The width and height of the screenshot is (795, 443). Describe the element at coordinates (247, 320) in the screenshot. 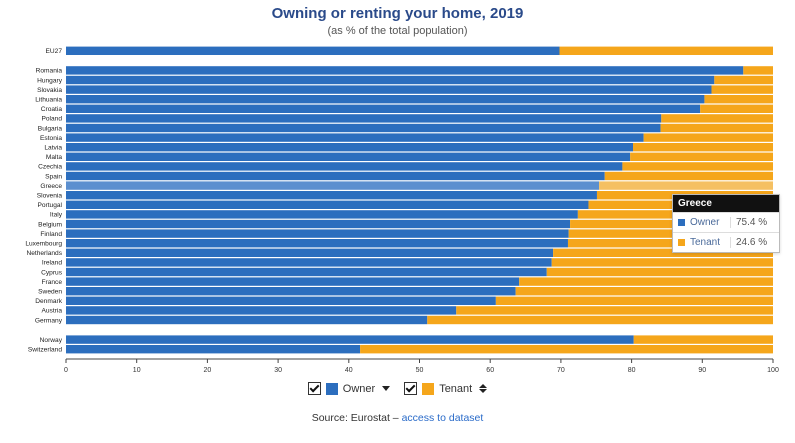

I see `bar-owner-germany` at that location.